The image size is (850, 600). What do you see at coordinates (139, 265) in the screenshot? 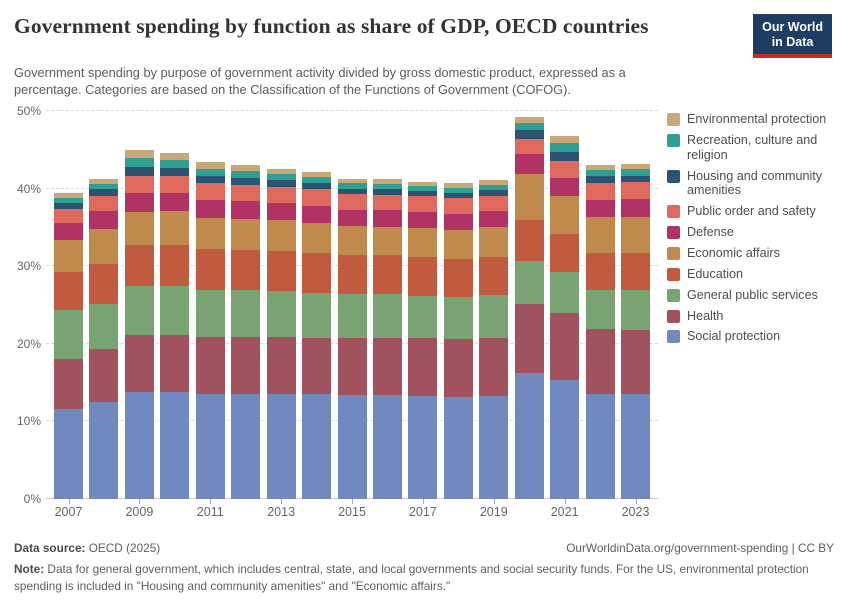
I see `bar-segment-2009-education` at bounding box center [139, 265].